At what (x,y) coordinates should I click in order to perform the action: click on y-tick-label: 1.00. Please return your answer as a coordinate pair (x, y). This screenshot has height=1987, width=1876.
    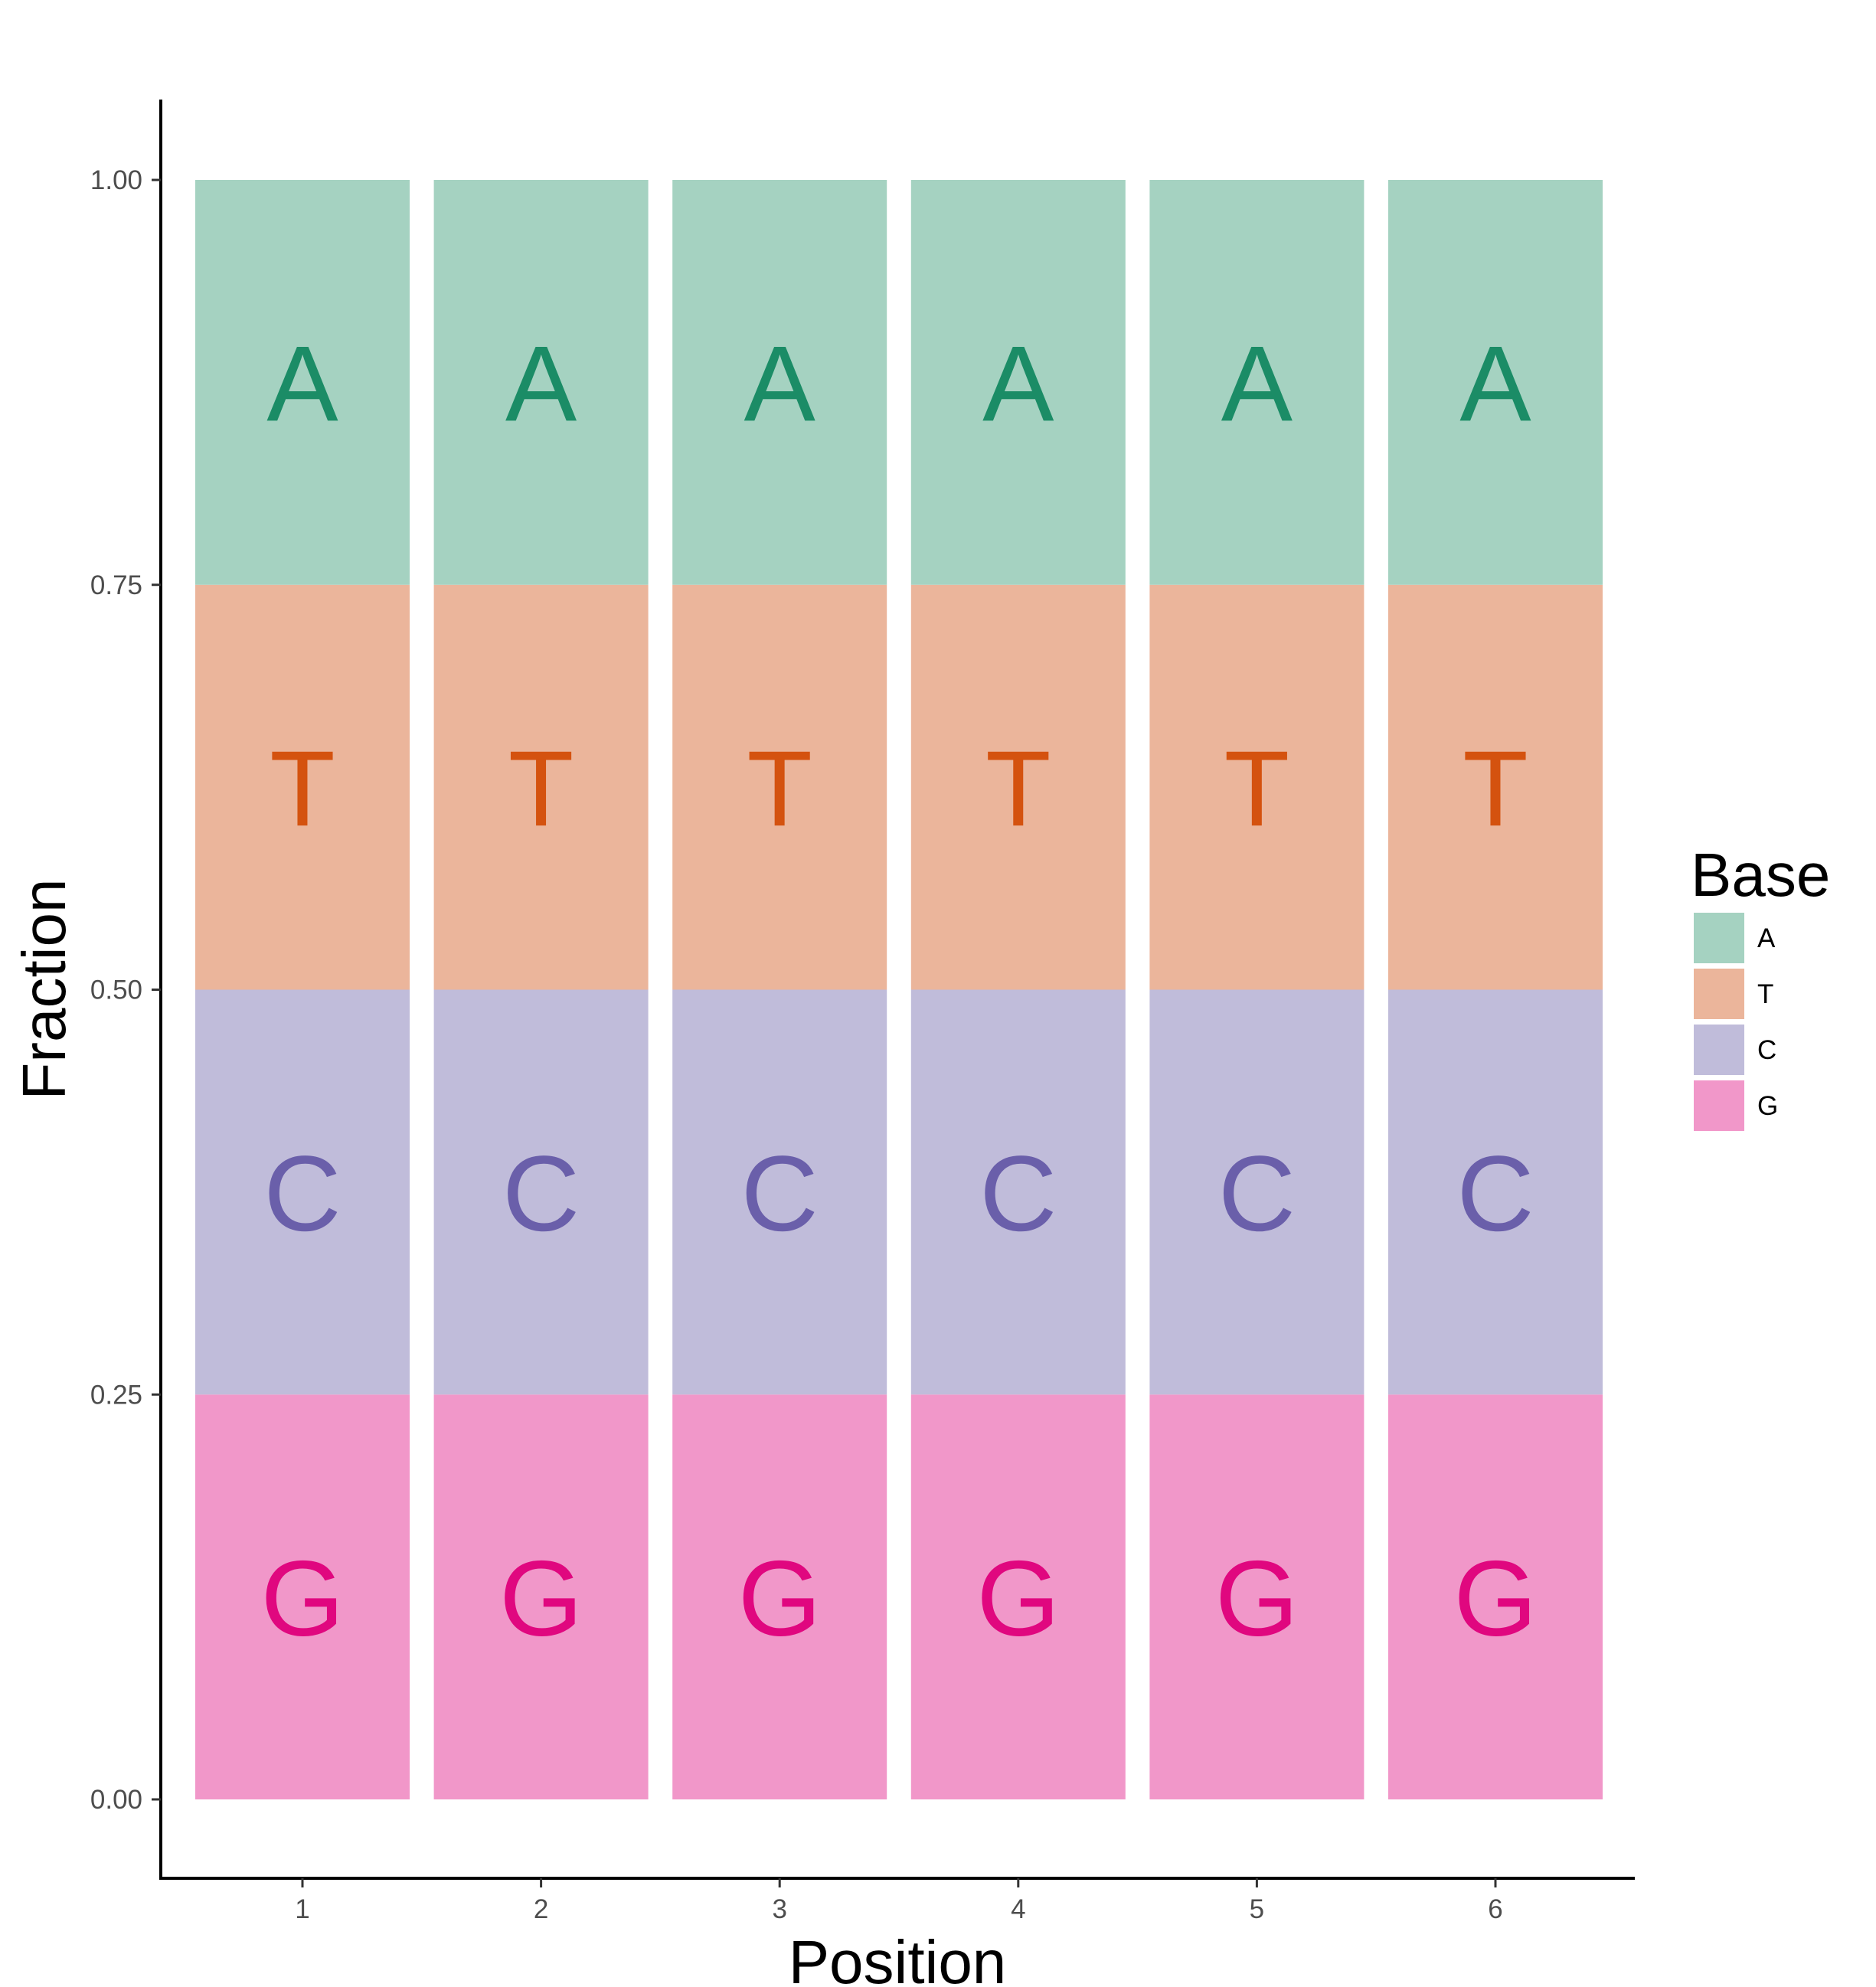
    Looking at the image, I should click on (116, 180).